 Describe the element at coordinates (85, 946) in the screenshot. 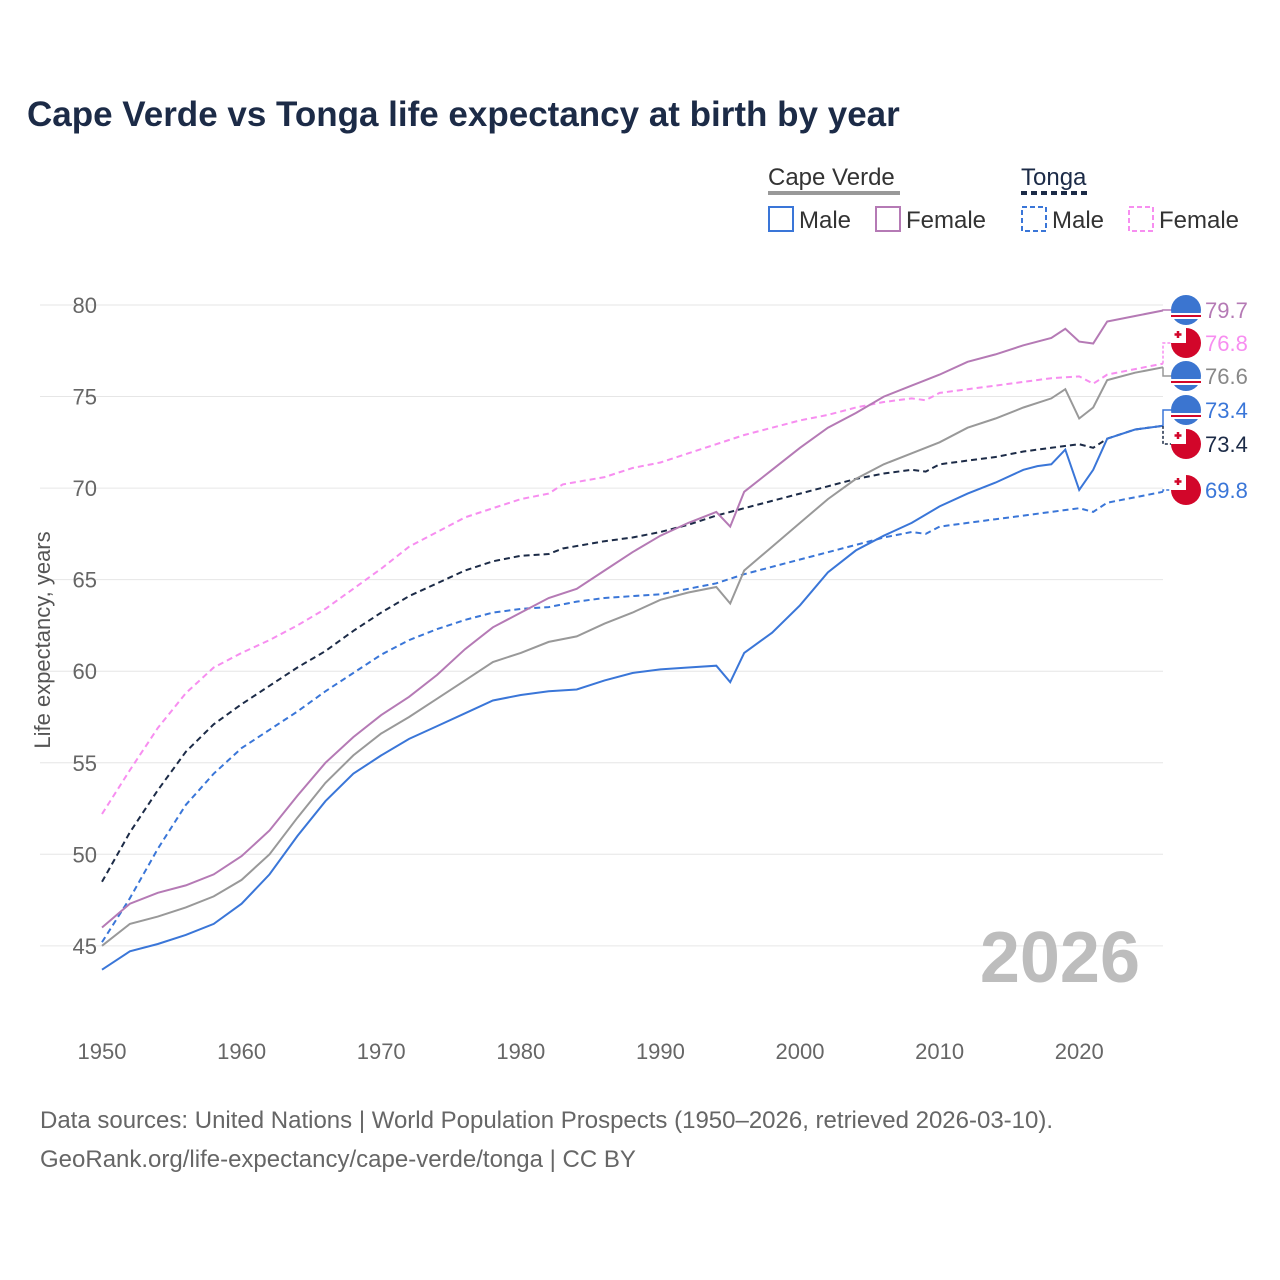

I see `y-tick-label: 45` at that location.